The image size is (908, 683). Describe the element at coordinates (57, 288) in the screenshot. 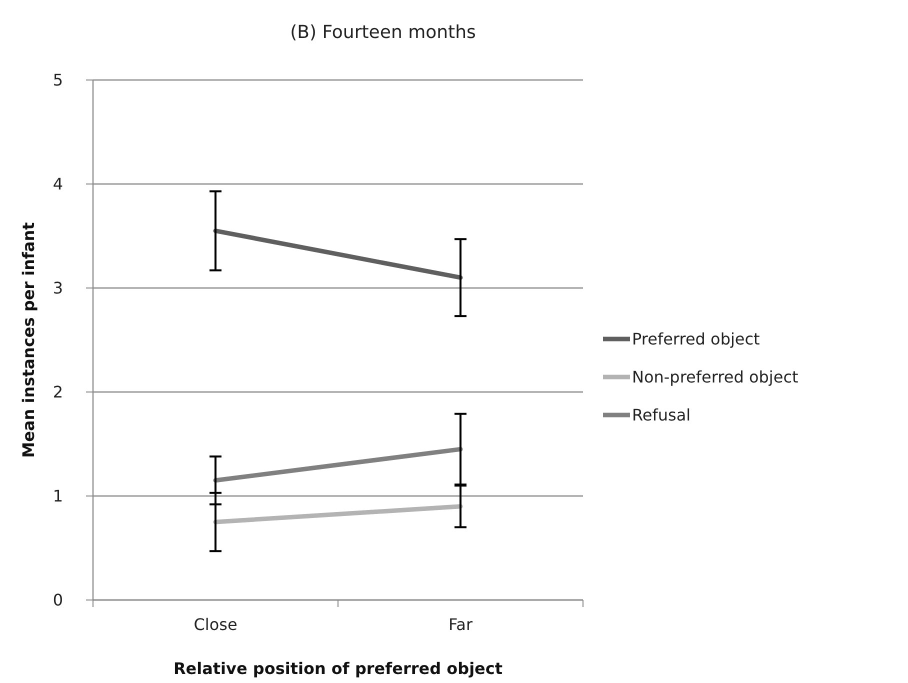

I see `y-tick-label: 3` at that location.